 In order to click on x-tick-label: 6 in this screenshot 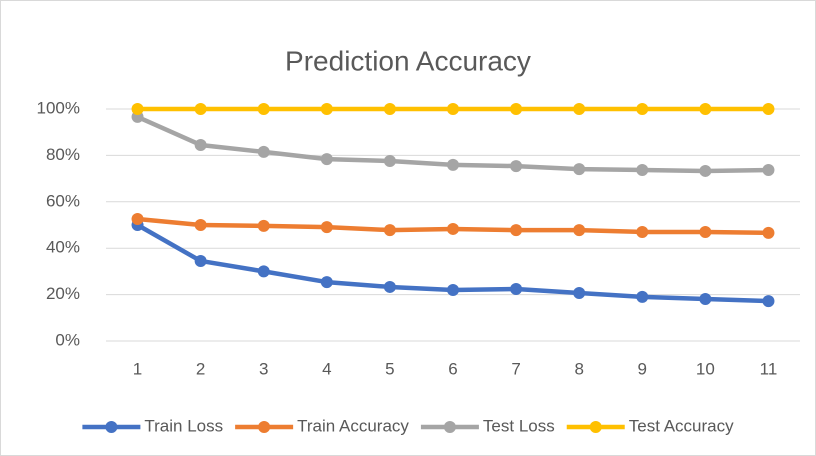, I will do `click(452, 368)`.